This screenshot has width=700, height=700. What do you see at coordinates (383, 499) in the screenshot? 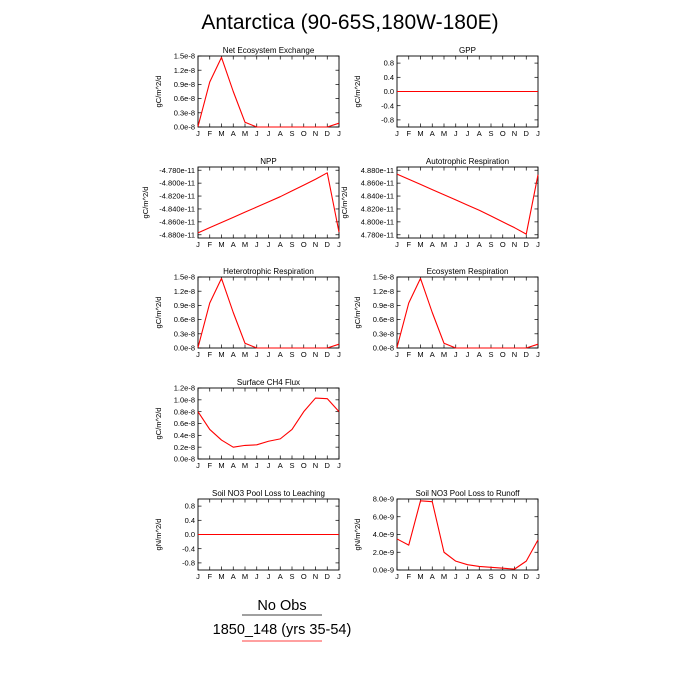
I see `y-tick-label: 8.0e-9` at bounding box center [383, 499].